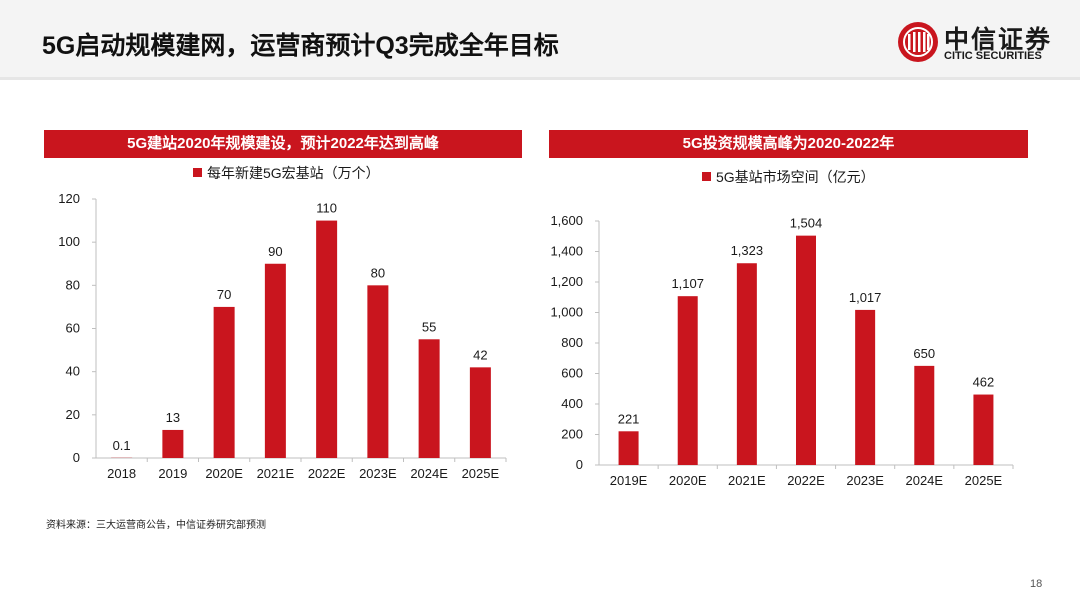 This screenshot has width=1080, height=608. What do you see at coordinates (566, 281) in the screenshot?
I see `right-y-tick-label: 1,200` at bounding box center [566, 281].